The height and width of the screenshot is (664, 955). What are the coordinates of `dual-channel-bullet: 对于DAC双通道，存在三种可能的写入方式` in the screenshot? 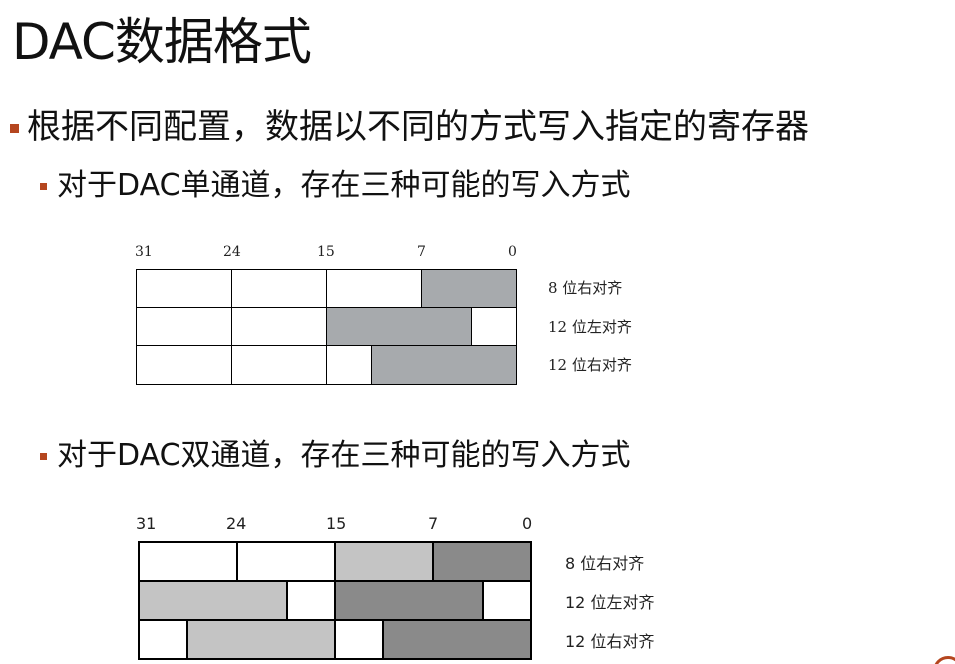 It's located at (335, 456).